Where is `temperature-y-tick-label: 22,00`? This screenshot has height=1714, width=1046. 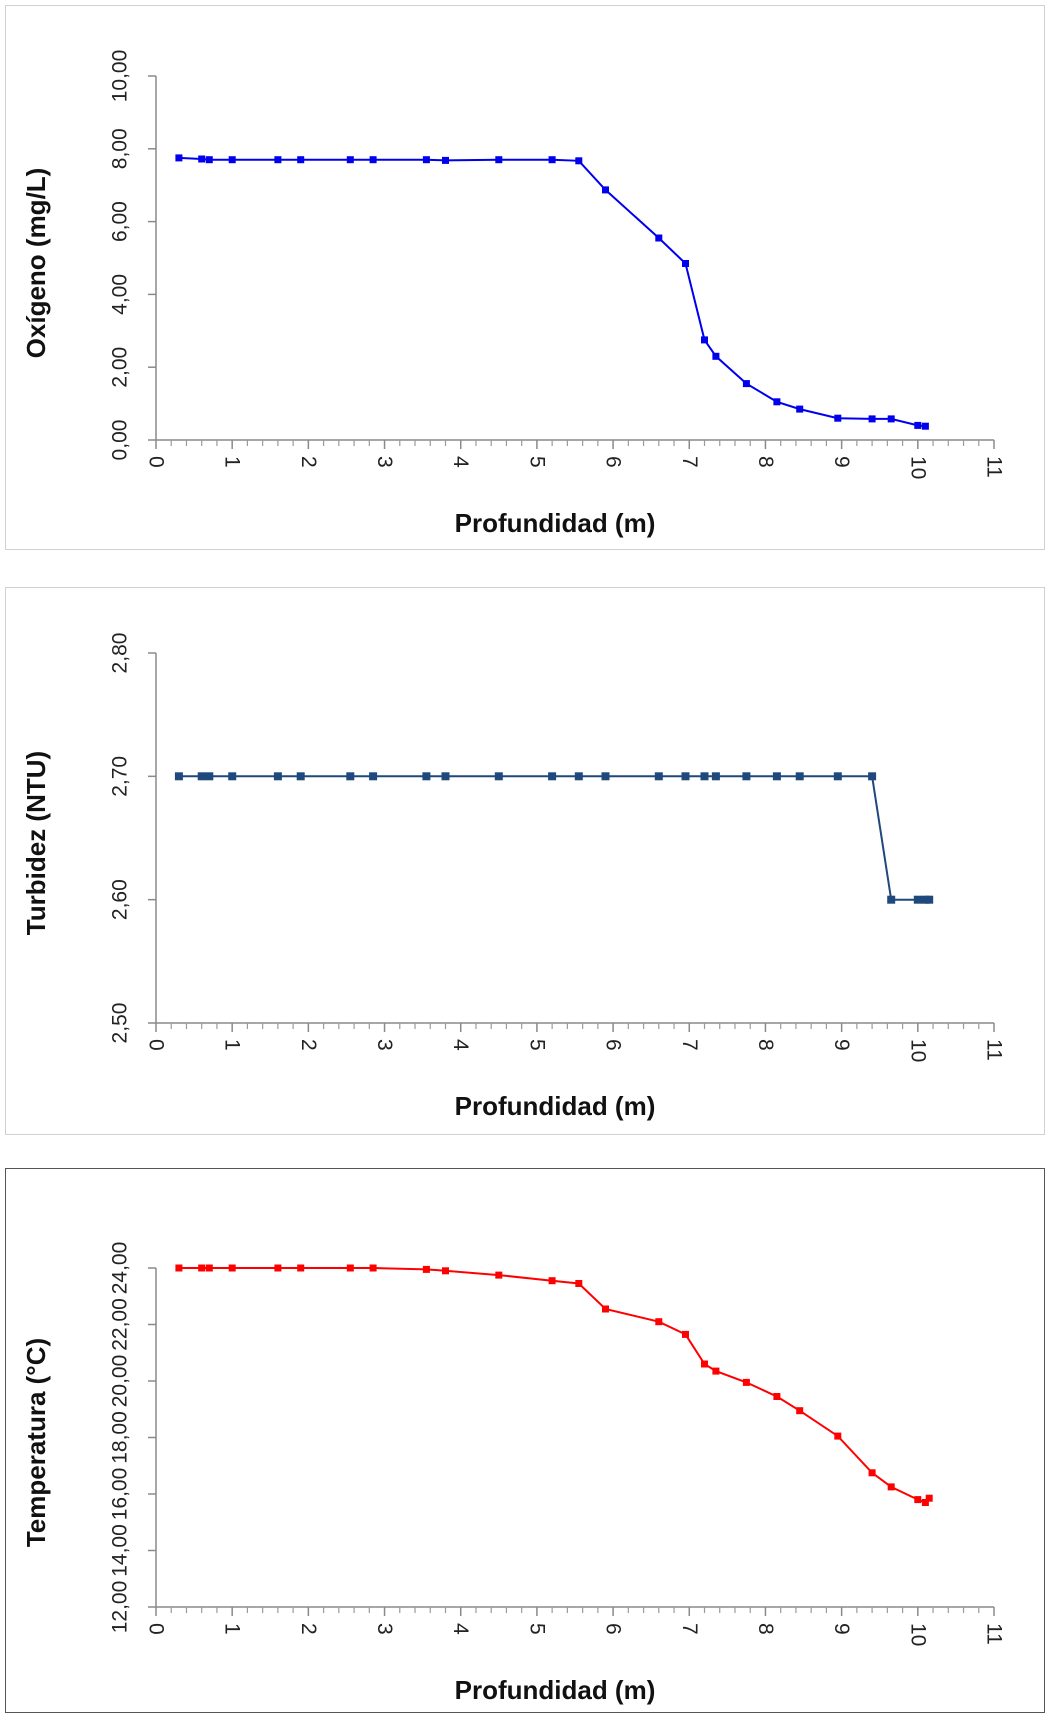
temperature-y-tick-label: 22,00 is located at coordinates (120, 1324).